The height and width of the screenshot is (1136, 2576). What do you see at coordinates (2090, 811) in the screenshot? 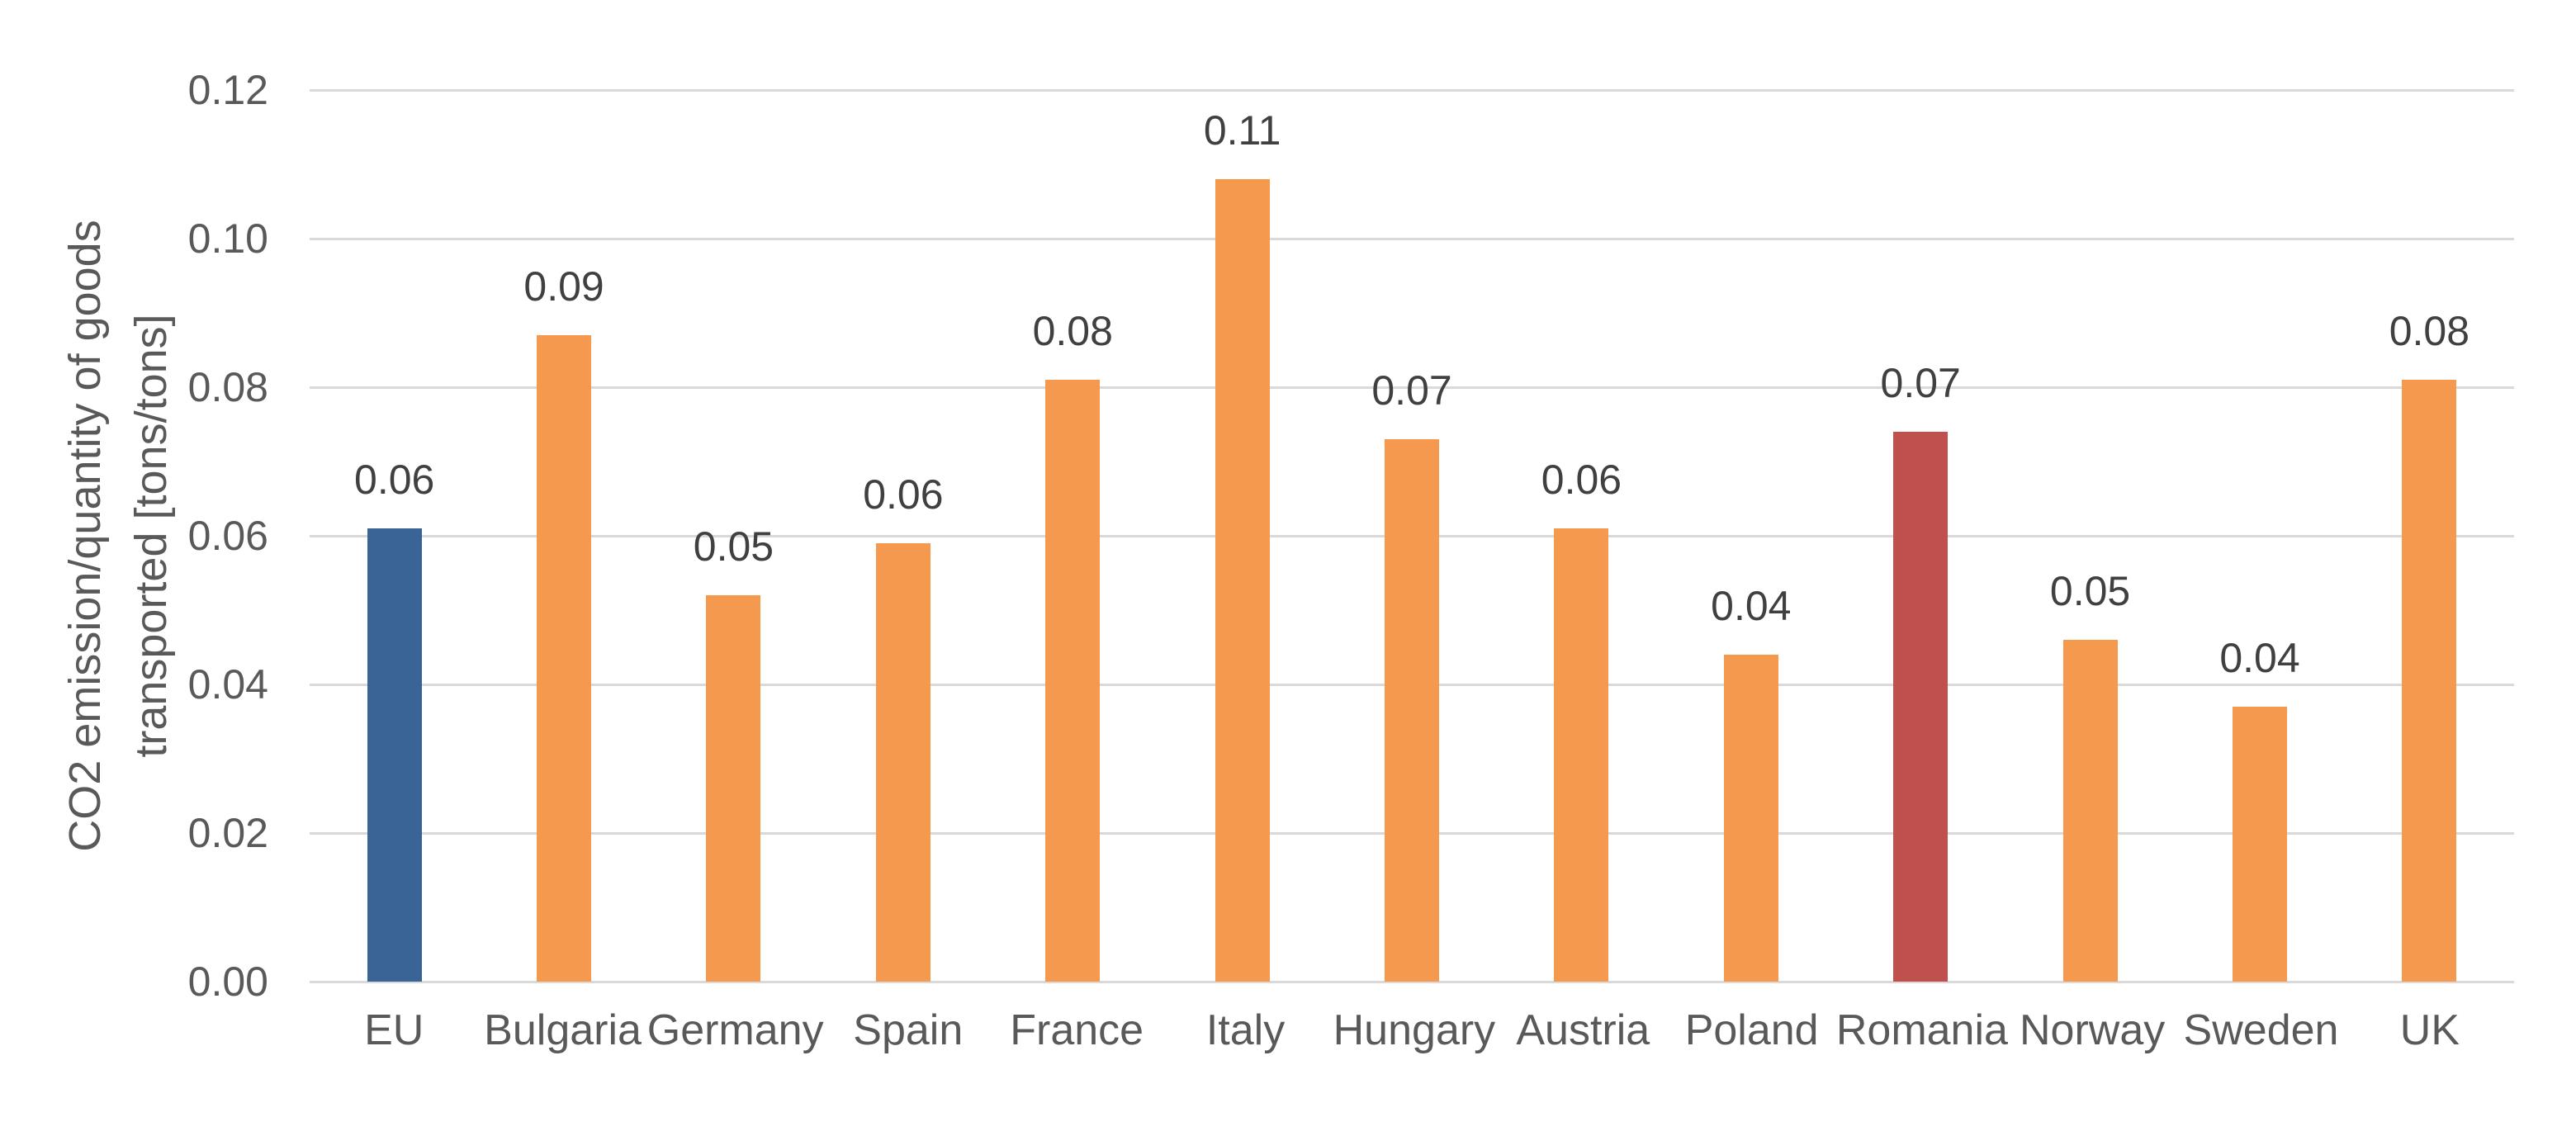
I see `bar-norway` at bounding box center [2090, 811].